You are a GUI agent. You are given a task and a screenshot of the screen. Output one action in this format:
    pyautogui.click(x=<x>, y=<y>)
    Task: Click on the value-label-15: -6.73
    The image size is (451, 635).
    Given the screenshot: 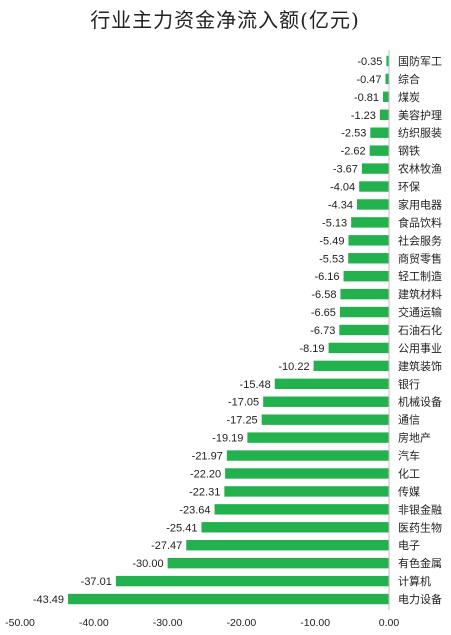 What is the action you would take?
    pyautogui.click(x=322, y=331)
    